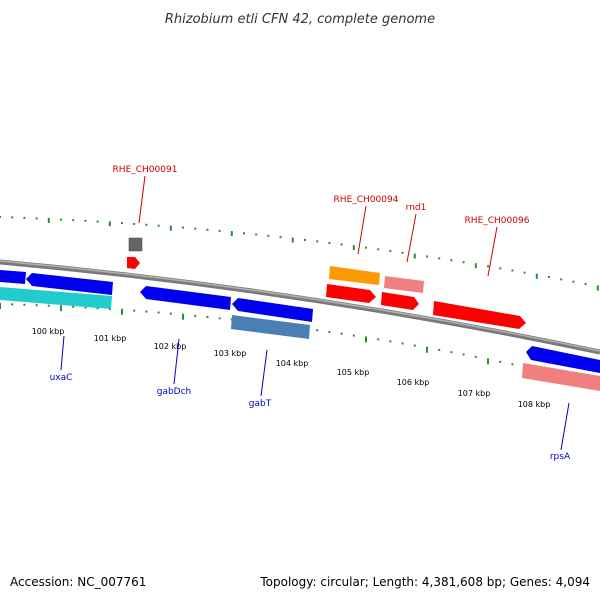  I want to click on cds-gray, so click(135, 244).